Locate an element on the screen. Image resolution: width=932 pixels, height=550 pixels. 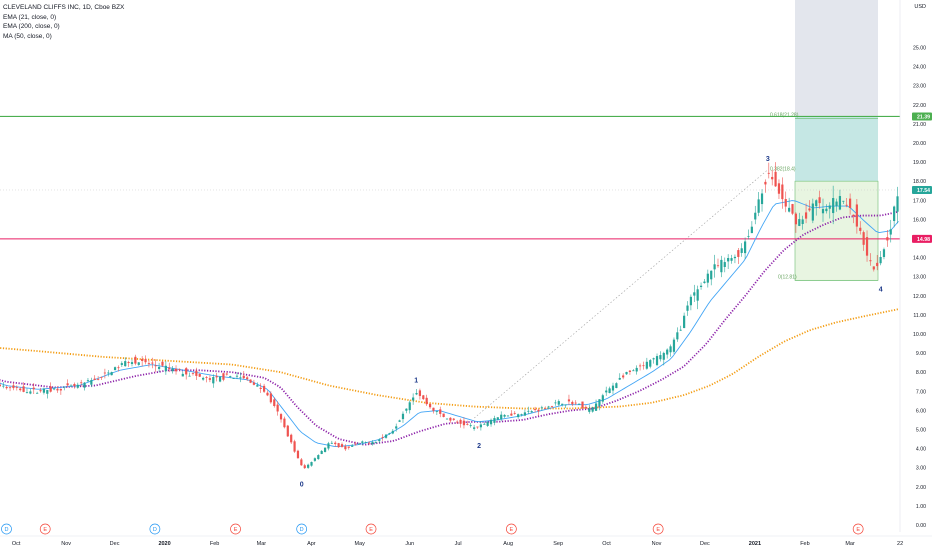
x-tick-label: 22 is located at coordinates (900, 544).